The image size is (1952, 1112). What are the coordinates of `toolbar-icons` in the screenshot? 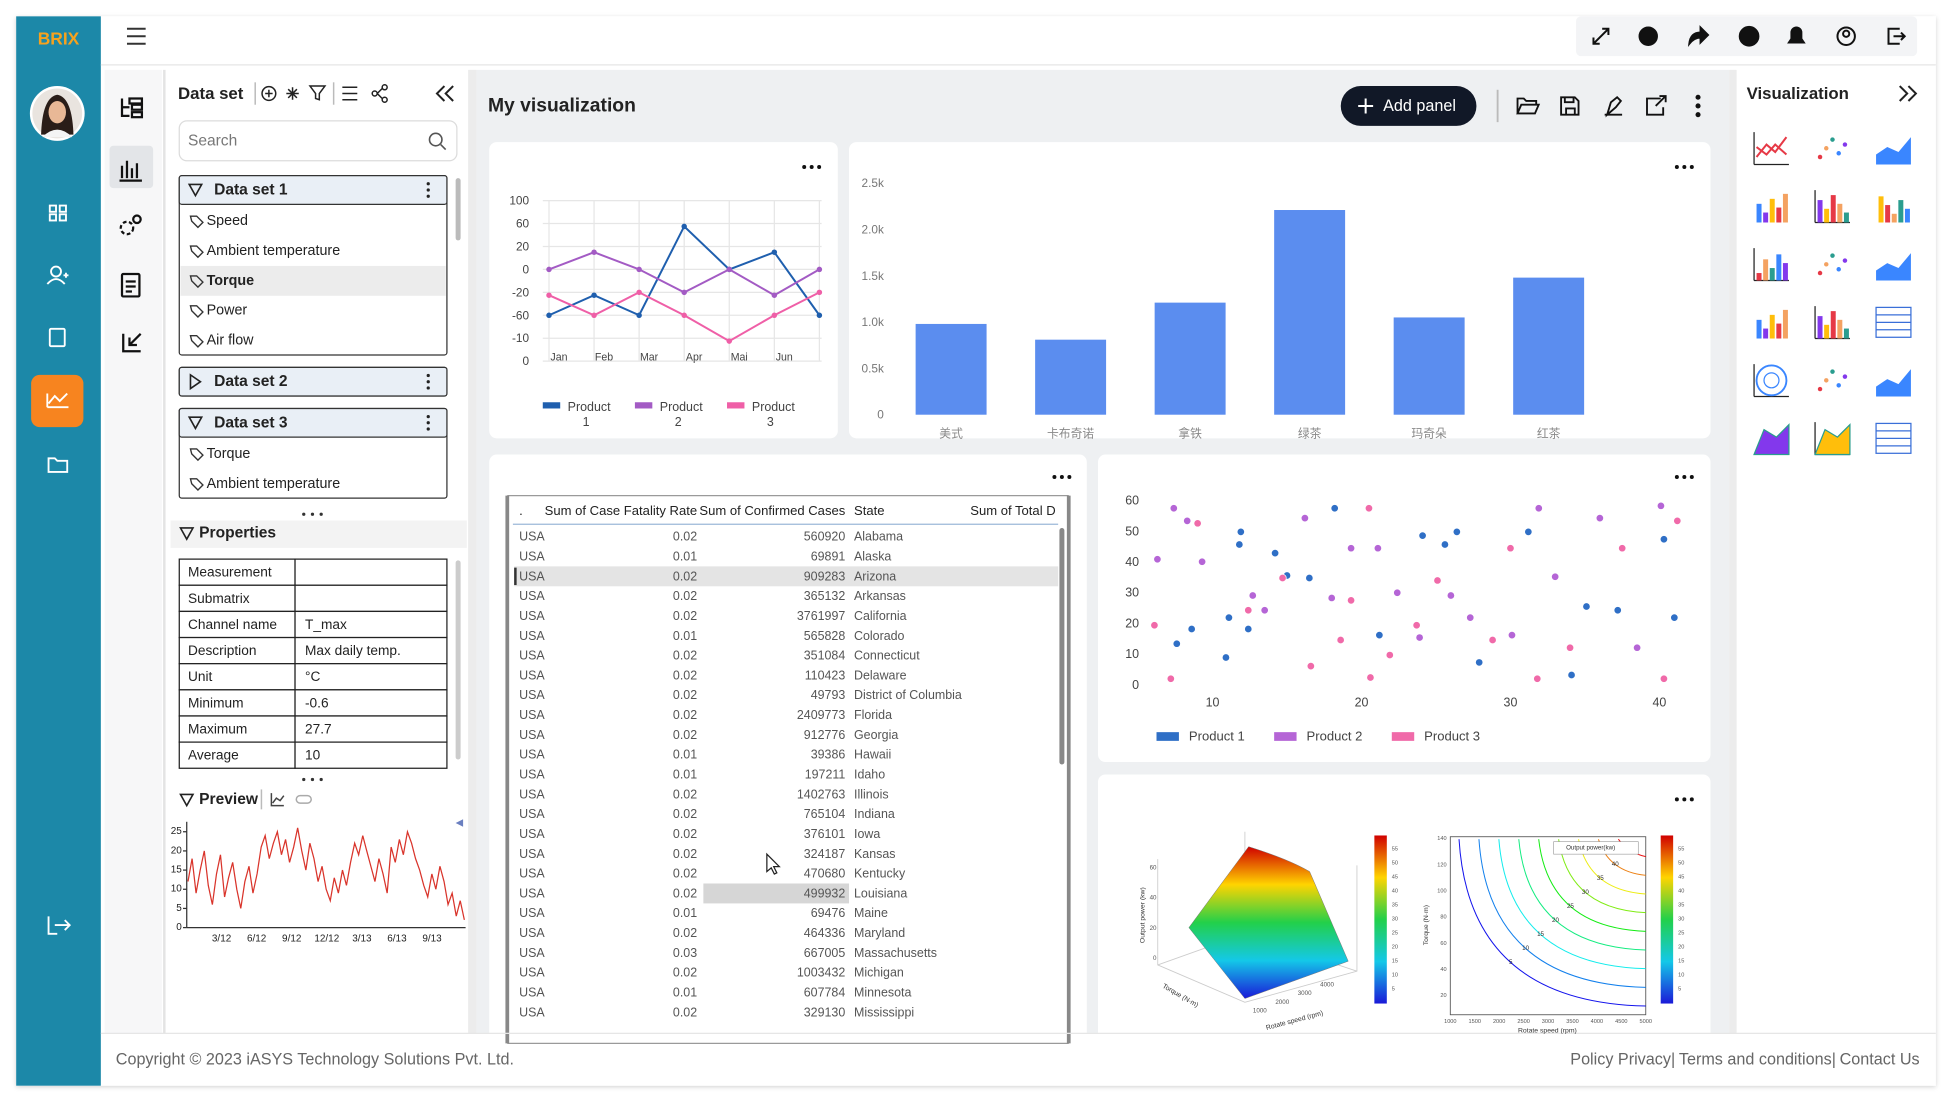 It's located at (1749, 36).